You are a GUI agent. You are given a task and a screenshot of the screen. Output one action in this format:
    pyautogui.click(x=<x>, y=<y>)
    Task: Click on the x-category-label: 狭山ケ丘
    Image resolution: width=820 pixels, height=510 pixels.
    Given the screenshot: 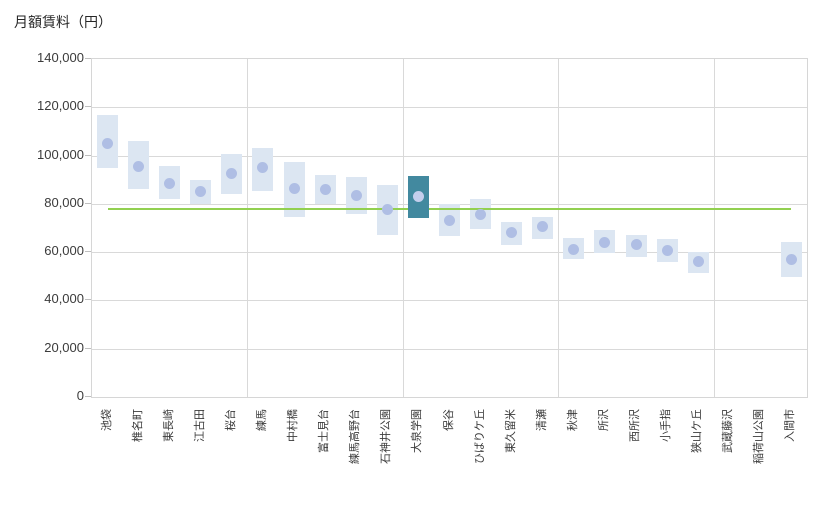 What is the action you would take?
    pyautogui.click(x=697, y=431)
    